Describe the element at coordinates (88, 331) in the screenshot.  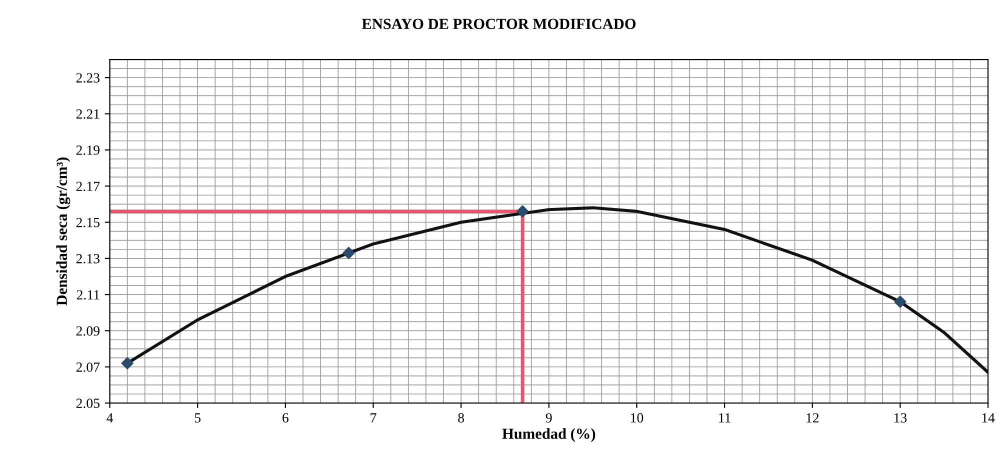
I see `y-tick-label: 2.09` at that location.